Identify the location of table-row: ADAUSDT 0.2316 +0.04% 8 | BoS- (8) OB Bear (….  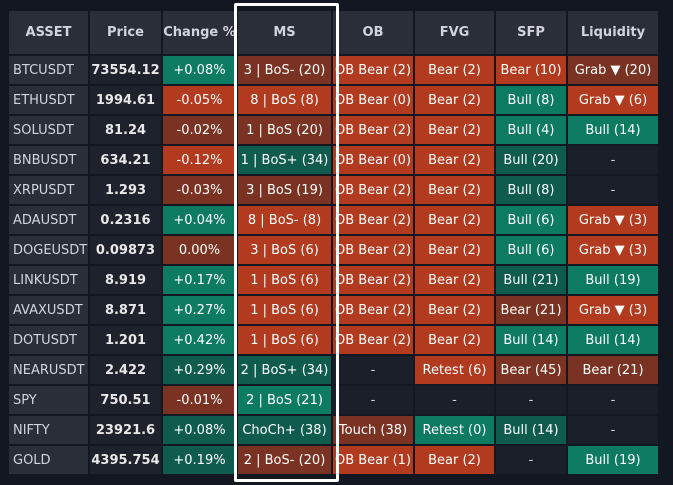
(333, 220).